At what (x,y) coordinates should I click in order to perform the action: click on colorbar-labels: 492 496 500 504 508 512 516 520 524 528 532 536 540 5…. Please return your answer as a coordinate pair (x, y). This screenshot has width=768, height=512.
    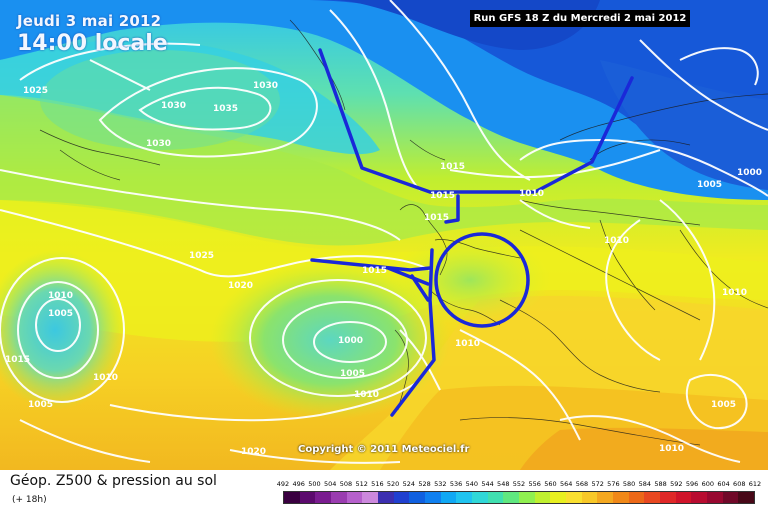
    Looking at the image, I should click on (519, 485).